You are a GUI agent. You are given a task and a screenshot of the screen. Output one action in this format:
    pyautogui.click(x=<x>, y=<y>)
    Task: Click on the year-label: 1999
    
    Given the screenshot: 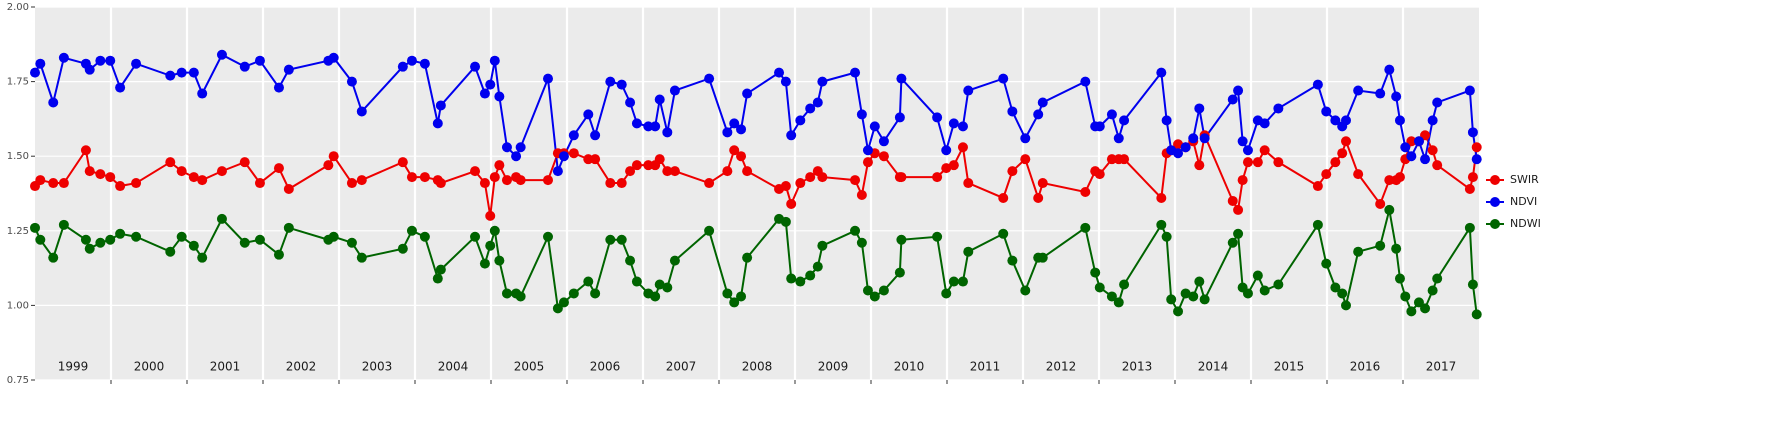 What is the action you would take?
    pyautogui.click(x=73, y=367)
    